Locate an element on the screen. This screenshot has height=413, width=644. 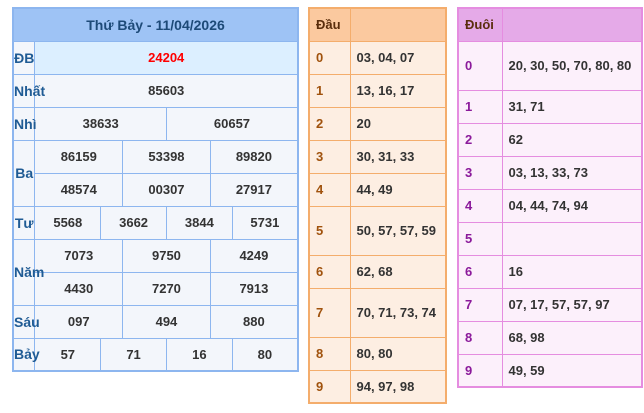
dau-row: 5 50, 57, 57, 59 is located at coordinates (377, 230).